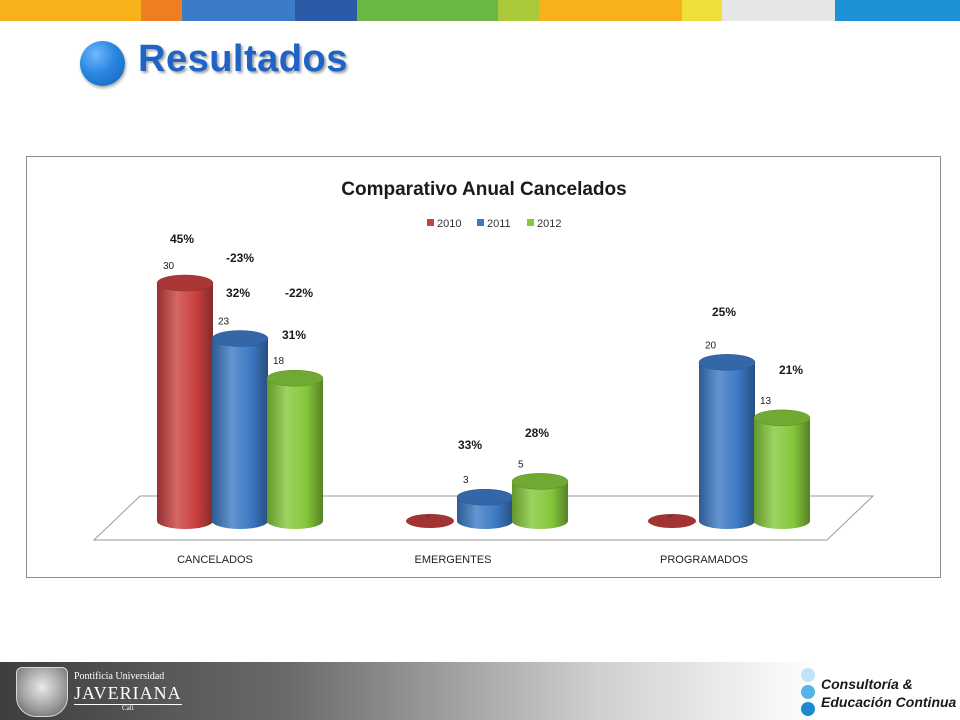  Describe the element at coordinates (727, 362) in the screenshot. I see `bar-top-2011-programados` at that location.